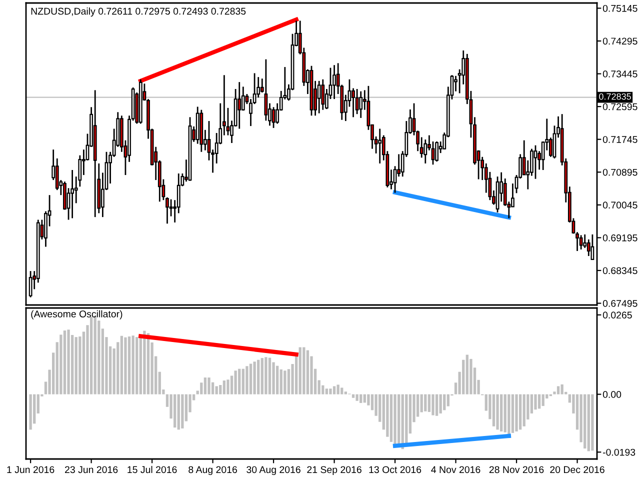 The height and width of the screenshot is (480, 640). What do you see at coordinates (273, 471) in the screenshot?
I see `x-tick-label: 30 Aug 2016` at bounding box center [273, 471].